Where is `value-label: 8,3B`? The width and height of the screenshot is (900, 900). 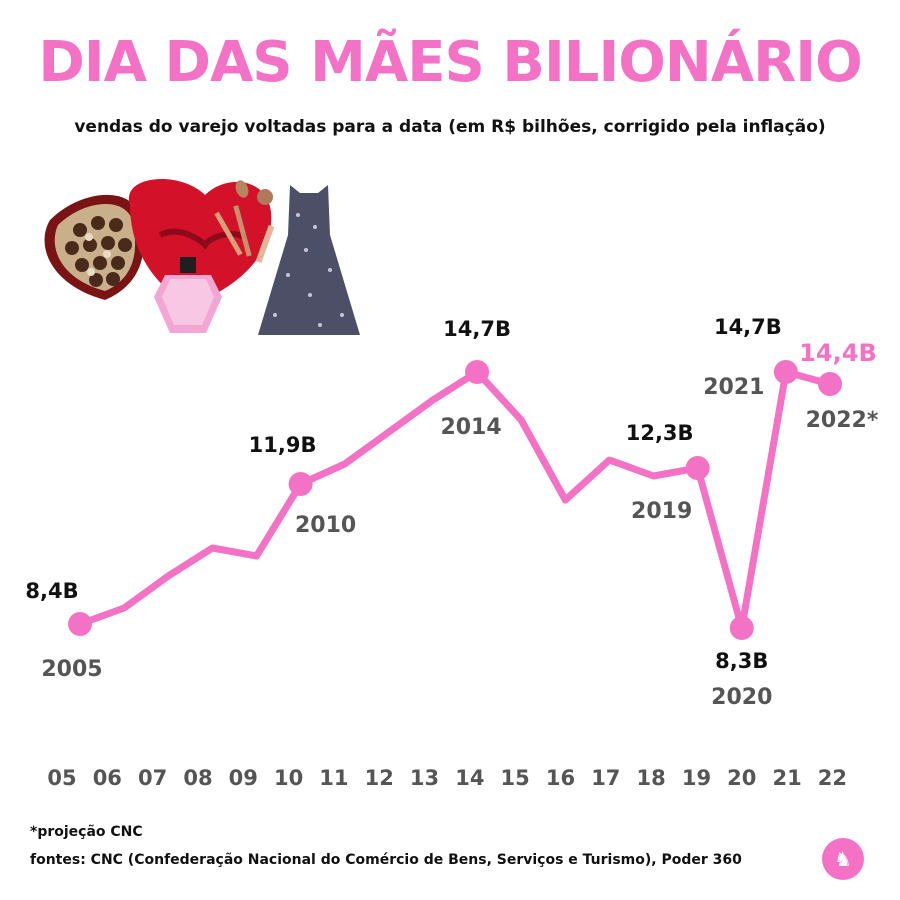 value-label: 8,3B is located at coordinates (741, 661).